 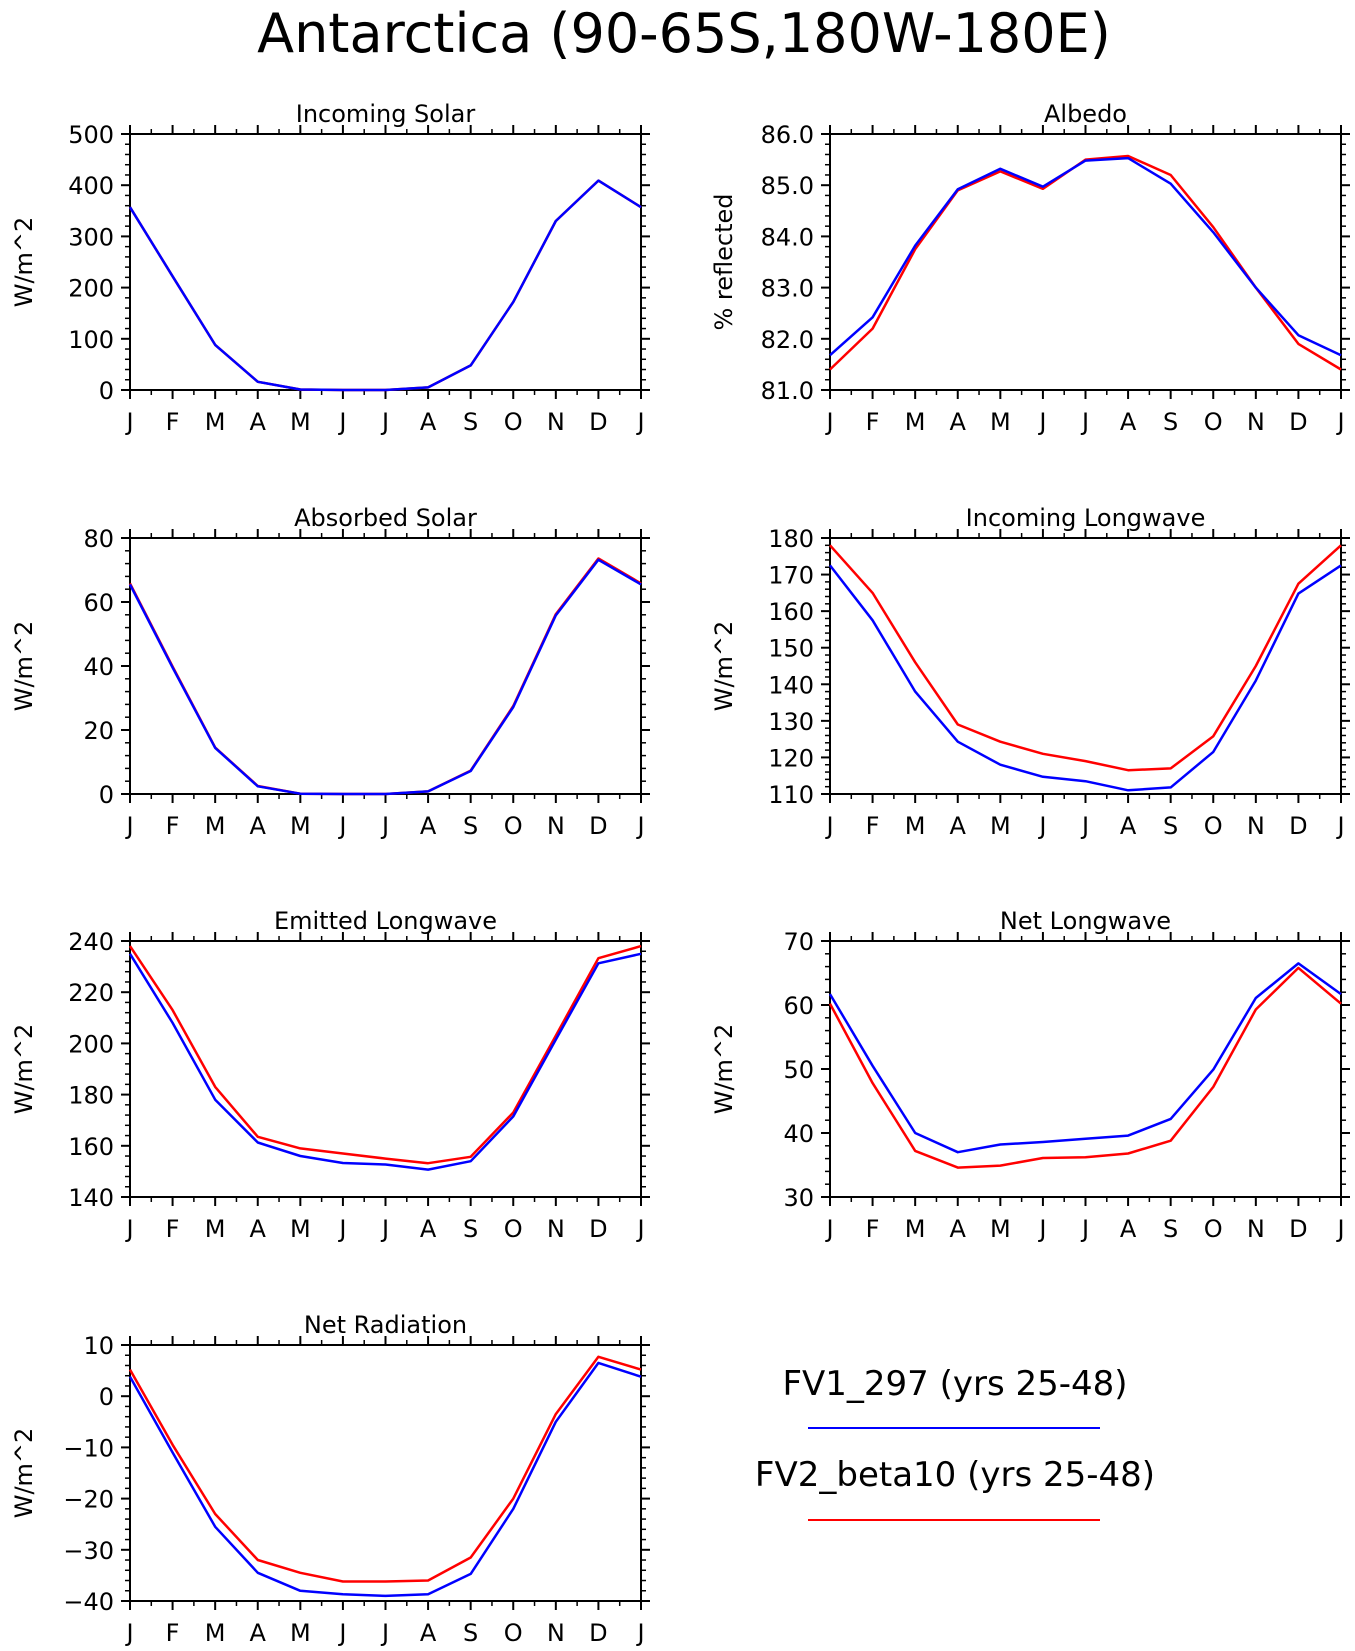 What do you see at coordinates (385, 921) in the screenshot?
I see `panel-title: Emitted Longwave` at bounding box center [385, 921].